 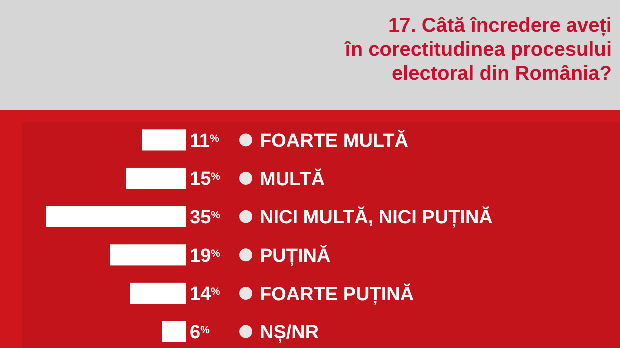 What do you see at coordinates (293, 179) in the screenshot?
I see `y-tick-label: MULTĂ` at bounding box center [293, 179].